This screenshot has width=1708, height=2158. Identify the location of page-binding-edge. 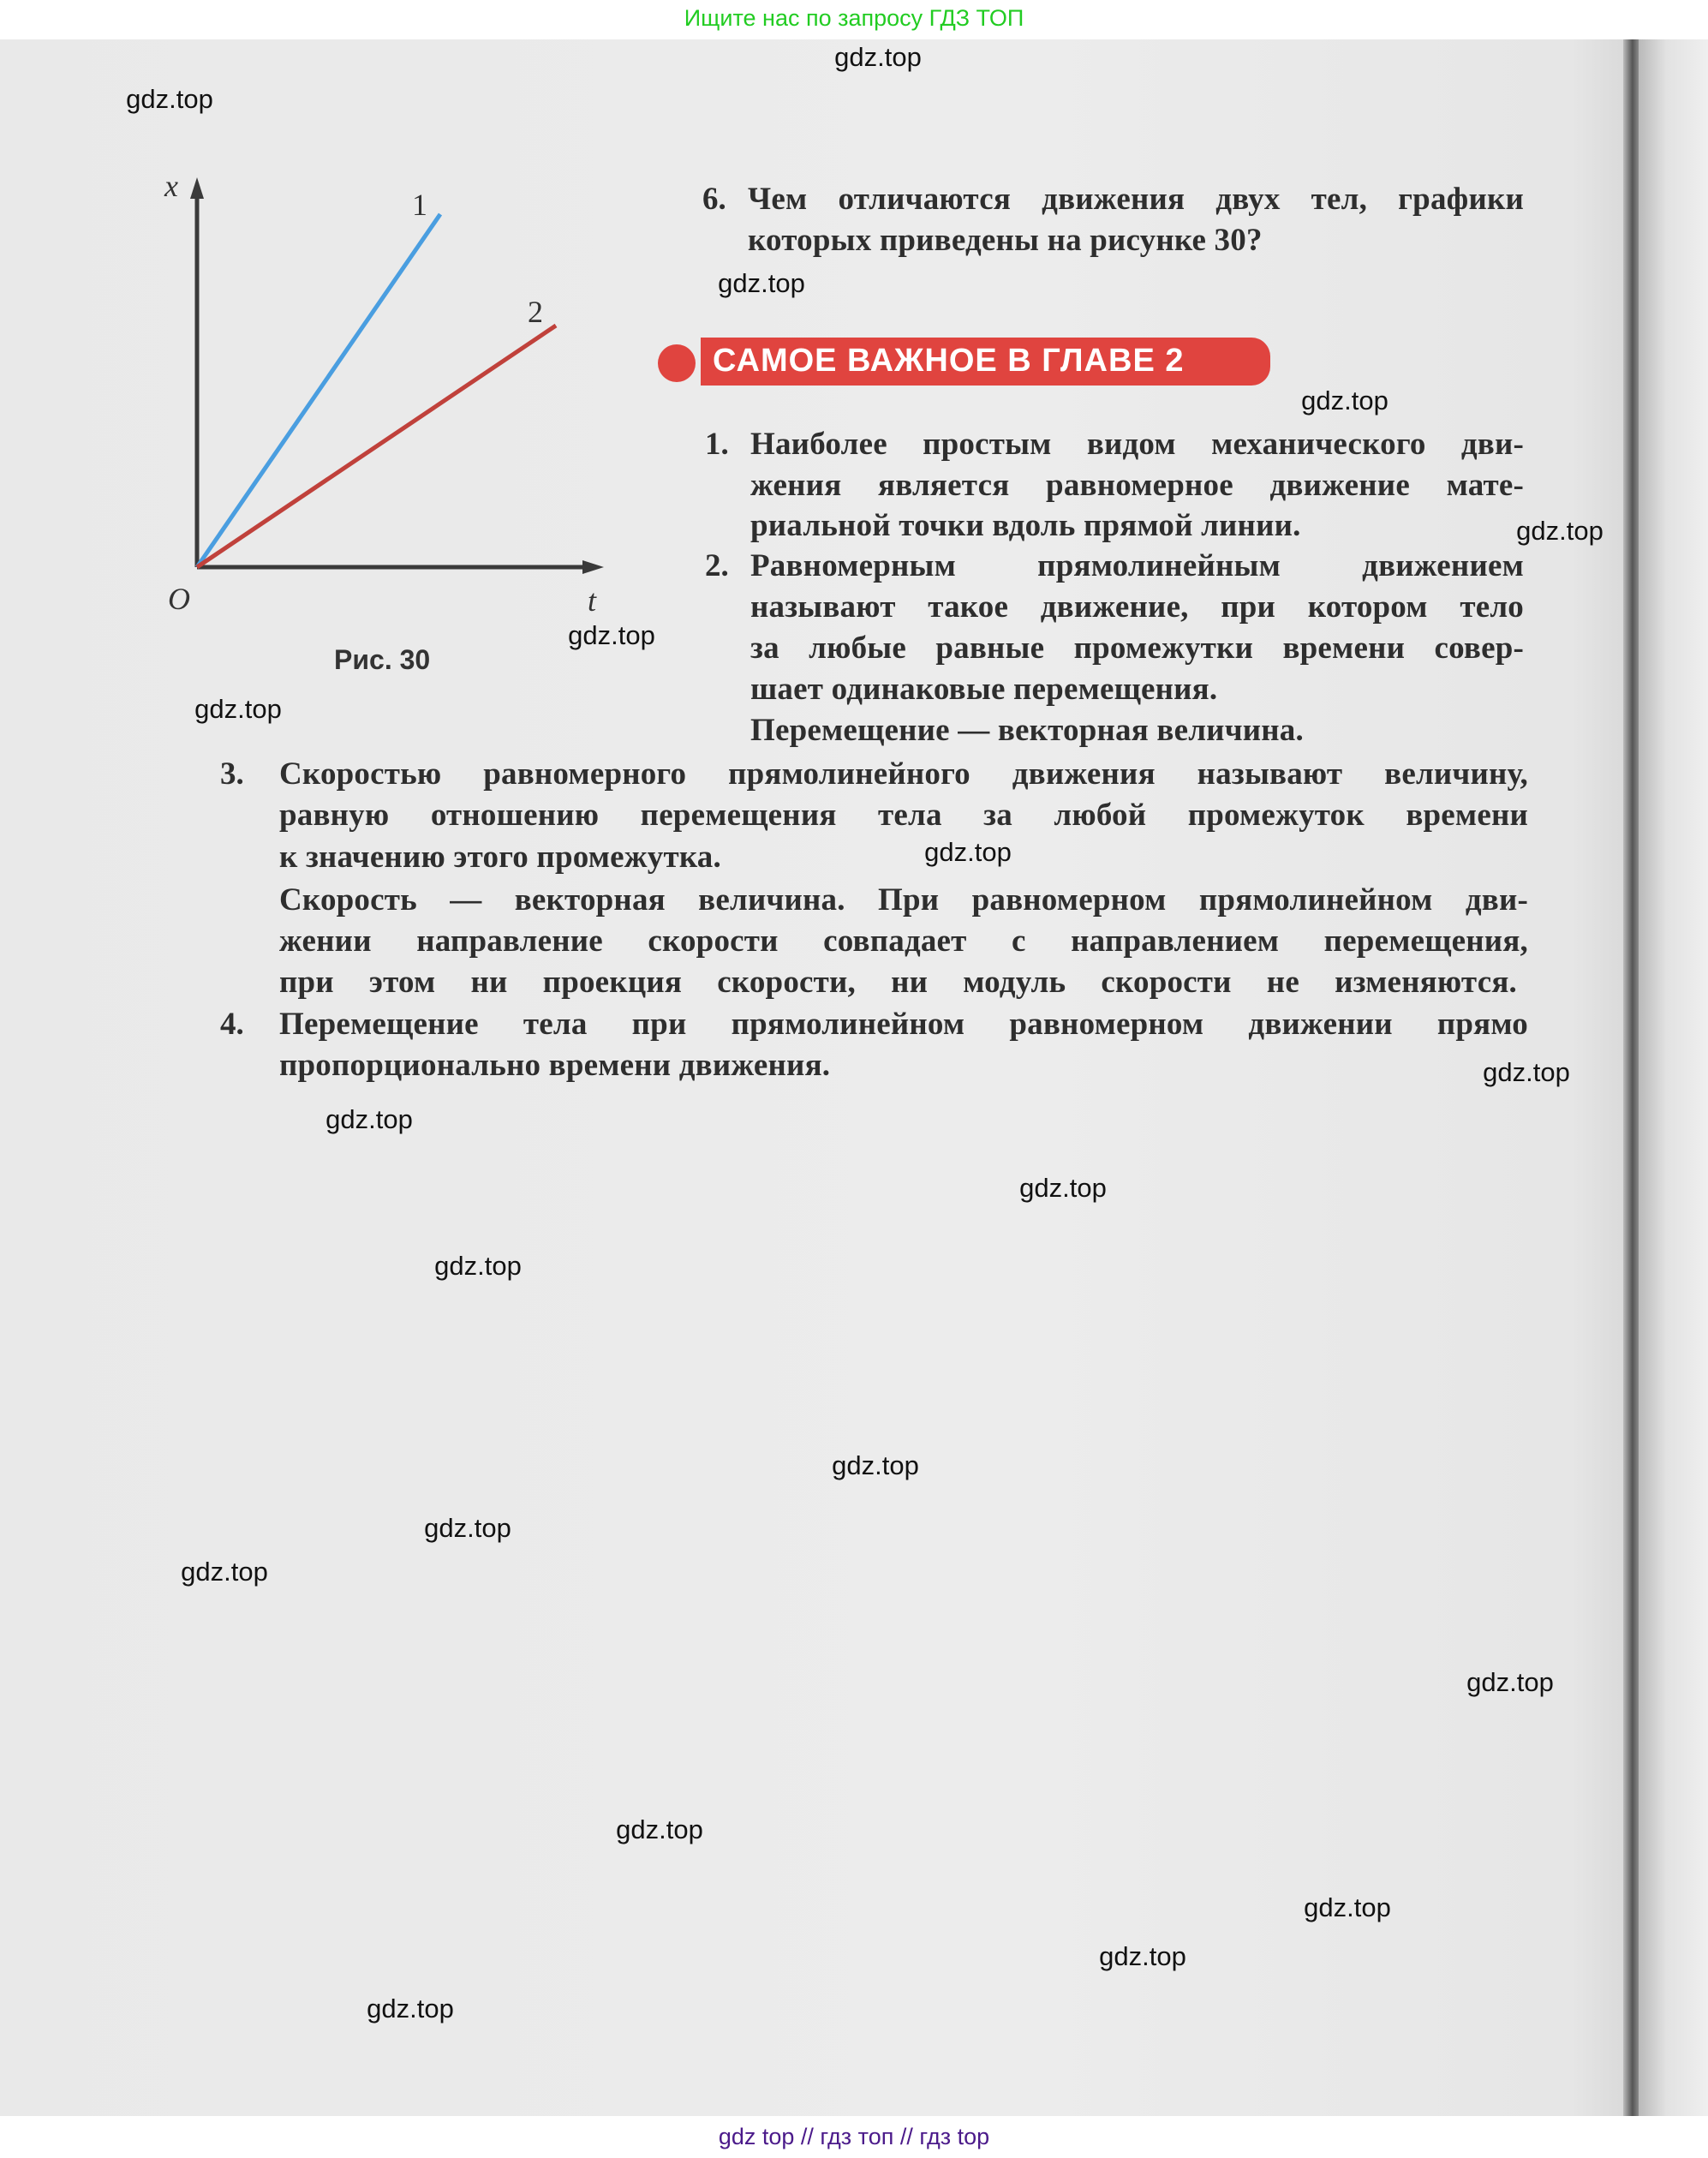
(1631, 1077).